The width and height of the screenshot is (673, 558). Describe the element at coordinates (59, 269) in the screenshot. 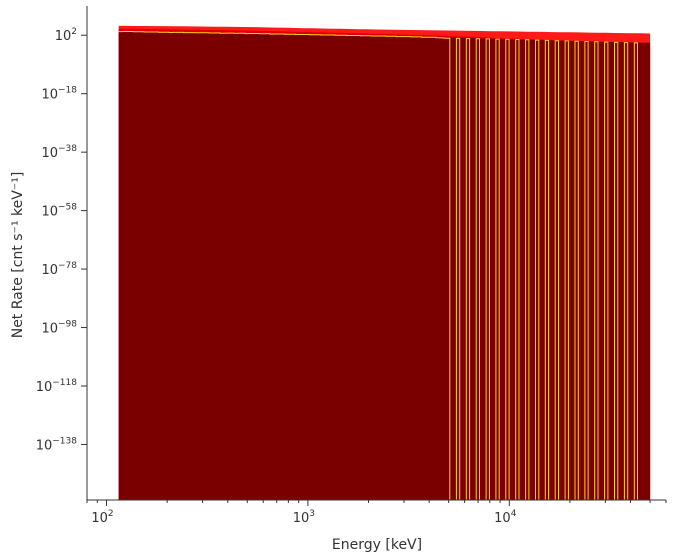

I see `y-tick-label: 10−78` at that location.